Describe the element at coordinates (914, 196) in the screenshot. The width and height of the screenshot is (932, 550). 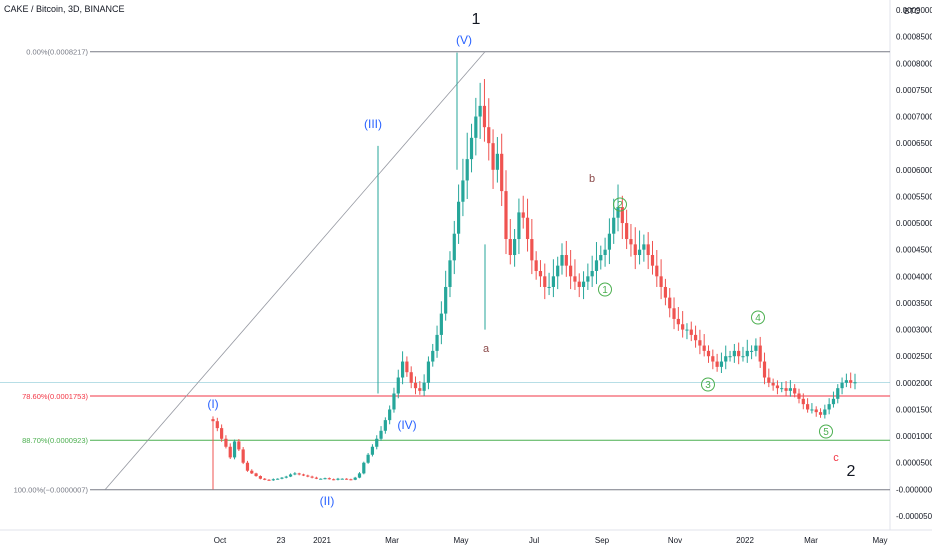
I see `y-tick-label: 0.0005500` at that location.